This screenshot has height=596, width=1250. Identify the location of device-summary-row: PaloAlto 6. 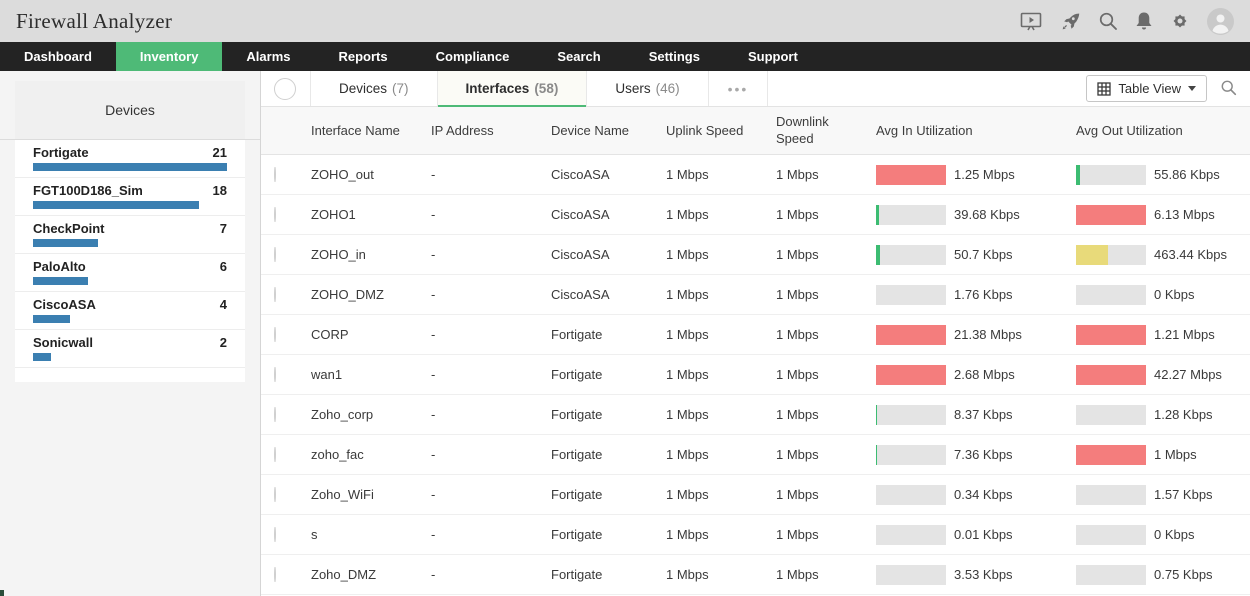
(130, 273).